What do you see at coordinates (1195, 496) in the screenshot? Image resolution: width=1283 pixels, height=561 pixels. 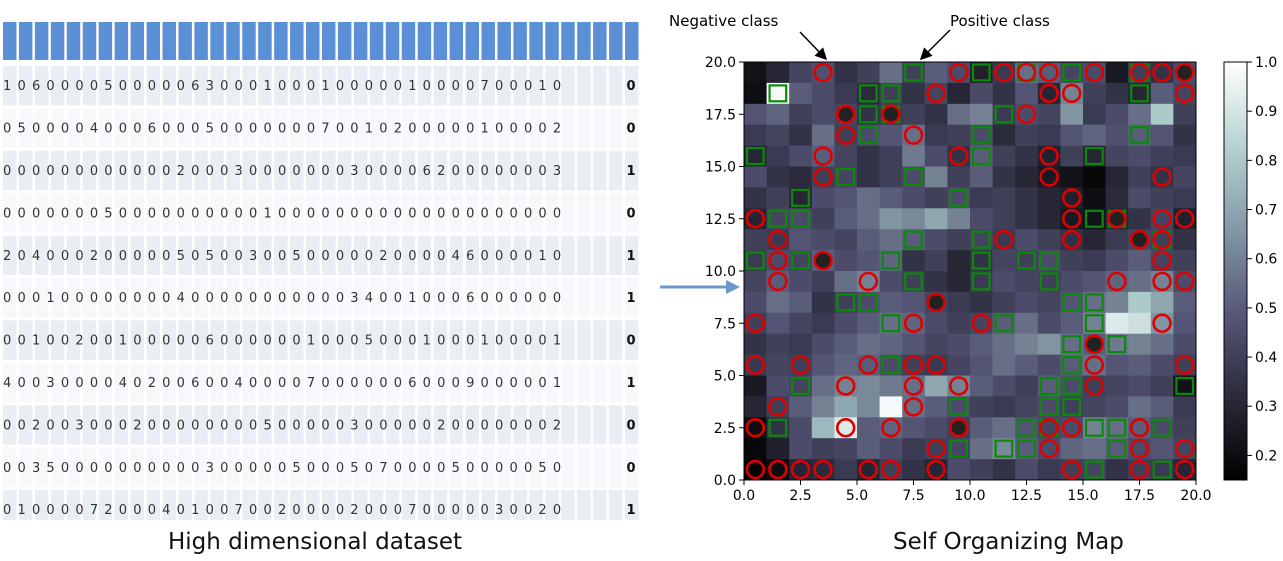 I see `x-tick-label: 20.0` at bounding box center [1195, 496].